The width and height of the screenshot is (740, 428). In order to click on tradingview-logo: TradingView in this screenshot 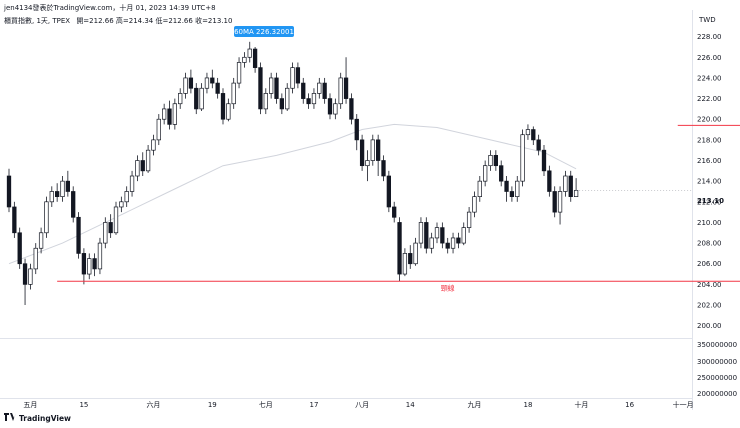, I will do `click(37, 418)`.